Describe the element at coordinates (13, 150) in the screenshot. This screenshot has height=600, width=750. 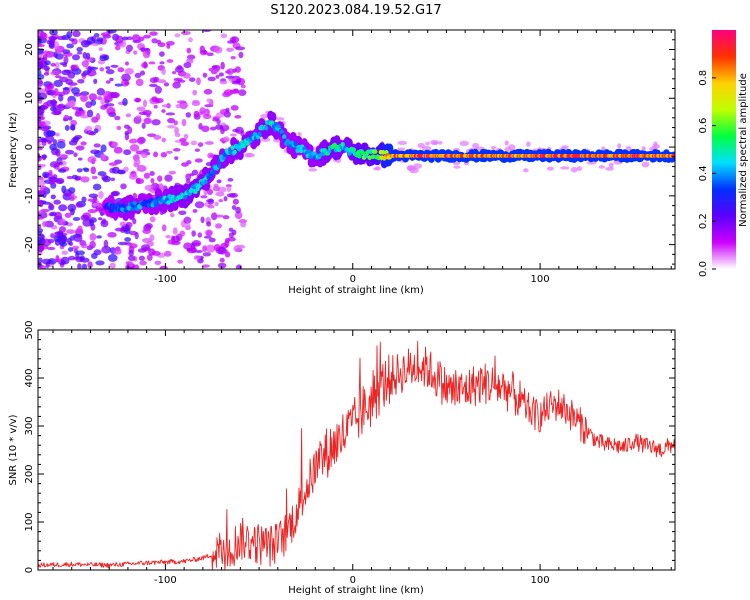
I see `spectrogram-y-label: Frequency (Hz)` at that location.